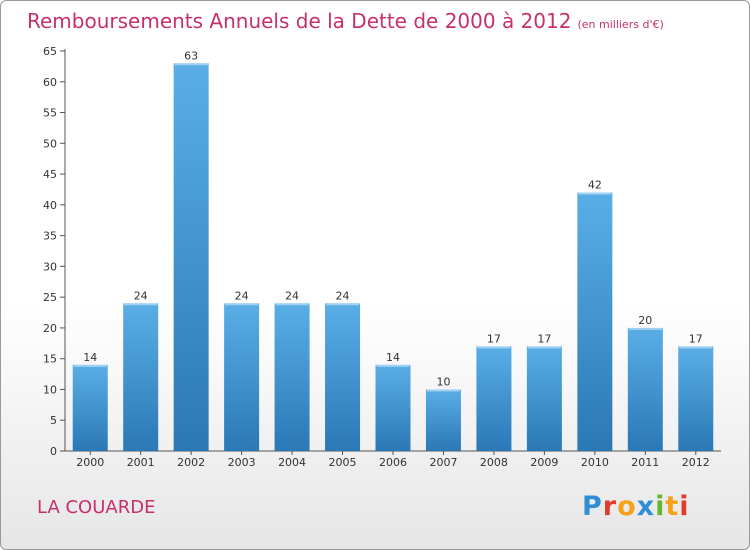 The image size is (750, 550). What do you see at coordinates (646, 506) in the screenshot?
I see `logo-letter: x` at bounding box center [646, 506].